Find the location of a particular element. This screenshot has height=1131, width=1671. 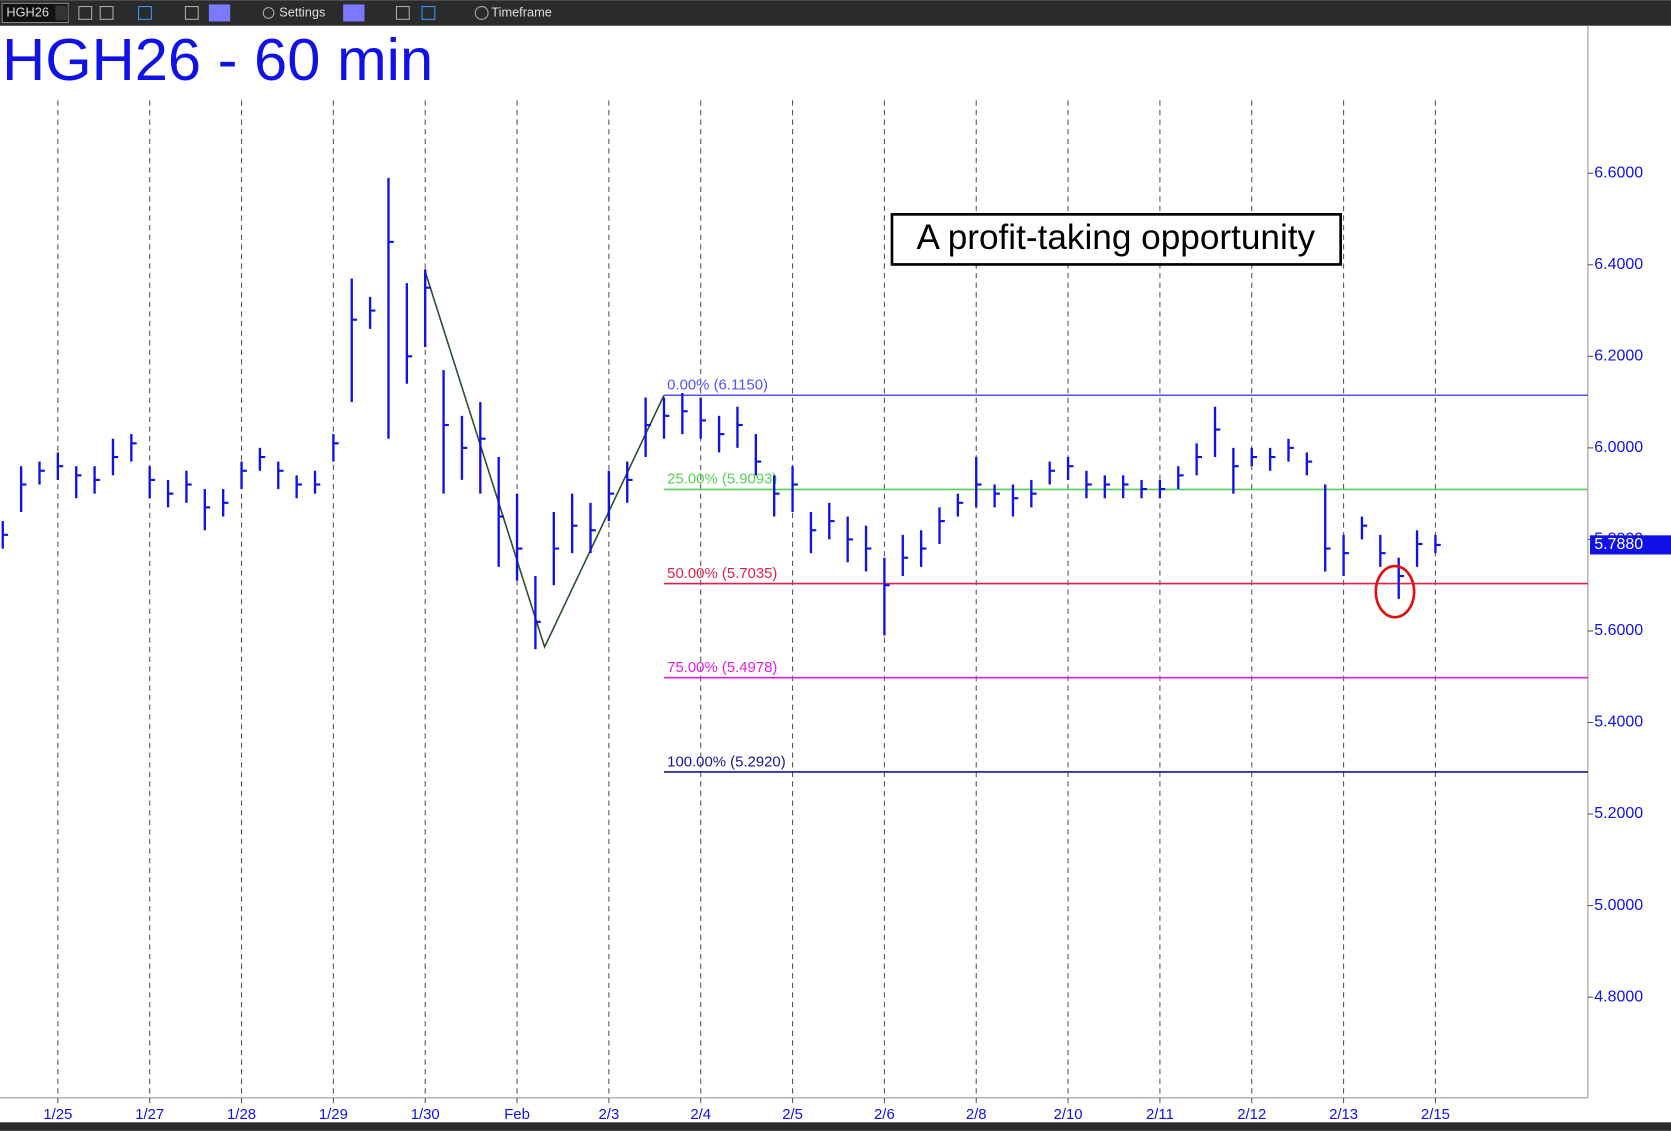

y-tick-label: 4.8000 is located at coordinates (1618, 996).